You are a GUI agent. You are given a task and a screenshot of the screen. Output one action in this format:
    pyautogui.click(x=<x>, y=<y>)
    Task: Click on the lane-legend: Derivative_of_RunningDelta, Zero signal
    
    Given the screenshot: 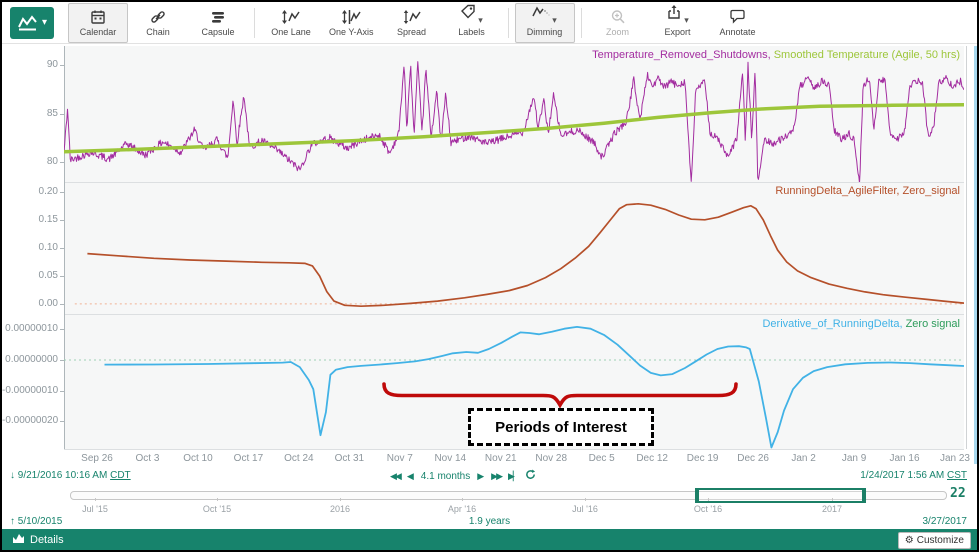 What is the action you would take?
    pyautogui.click(x=861, y=324)
    